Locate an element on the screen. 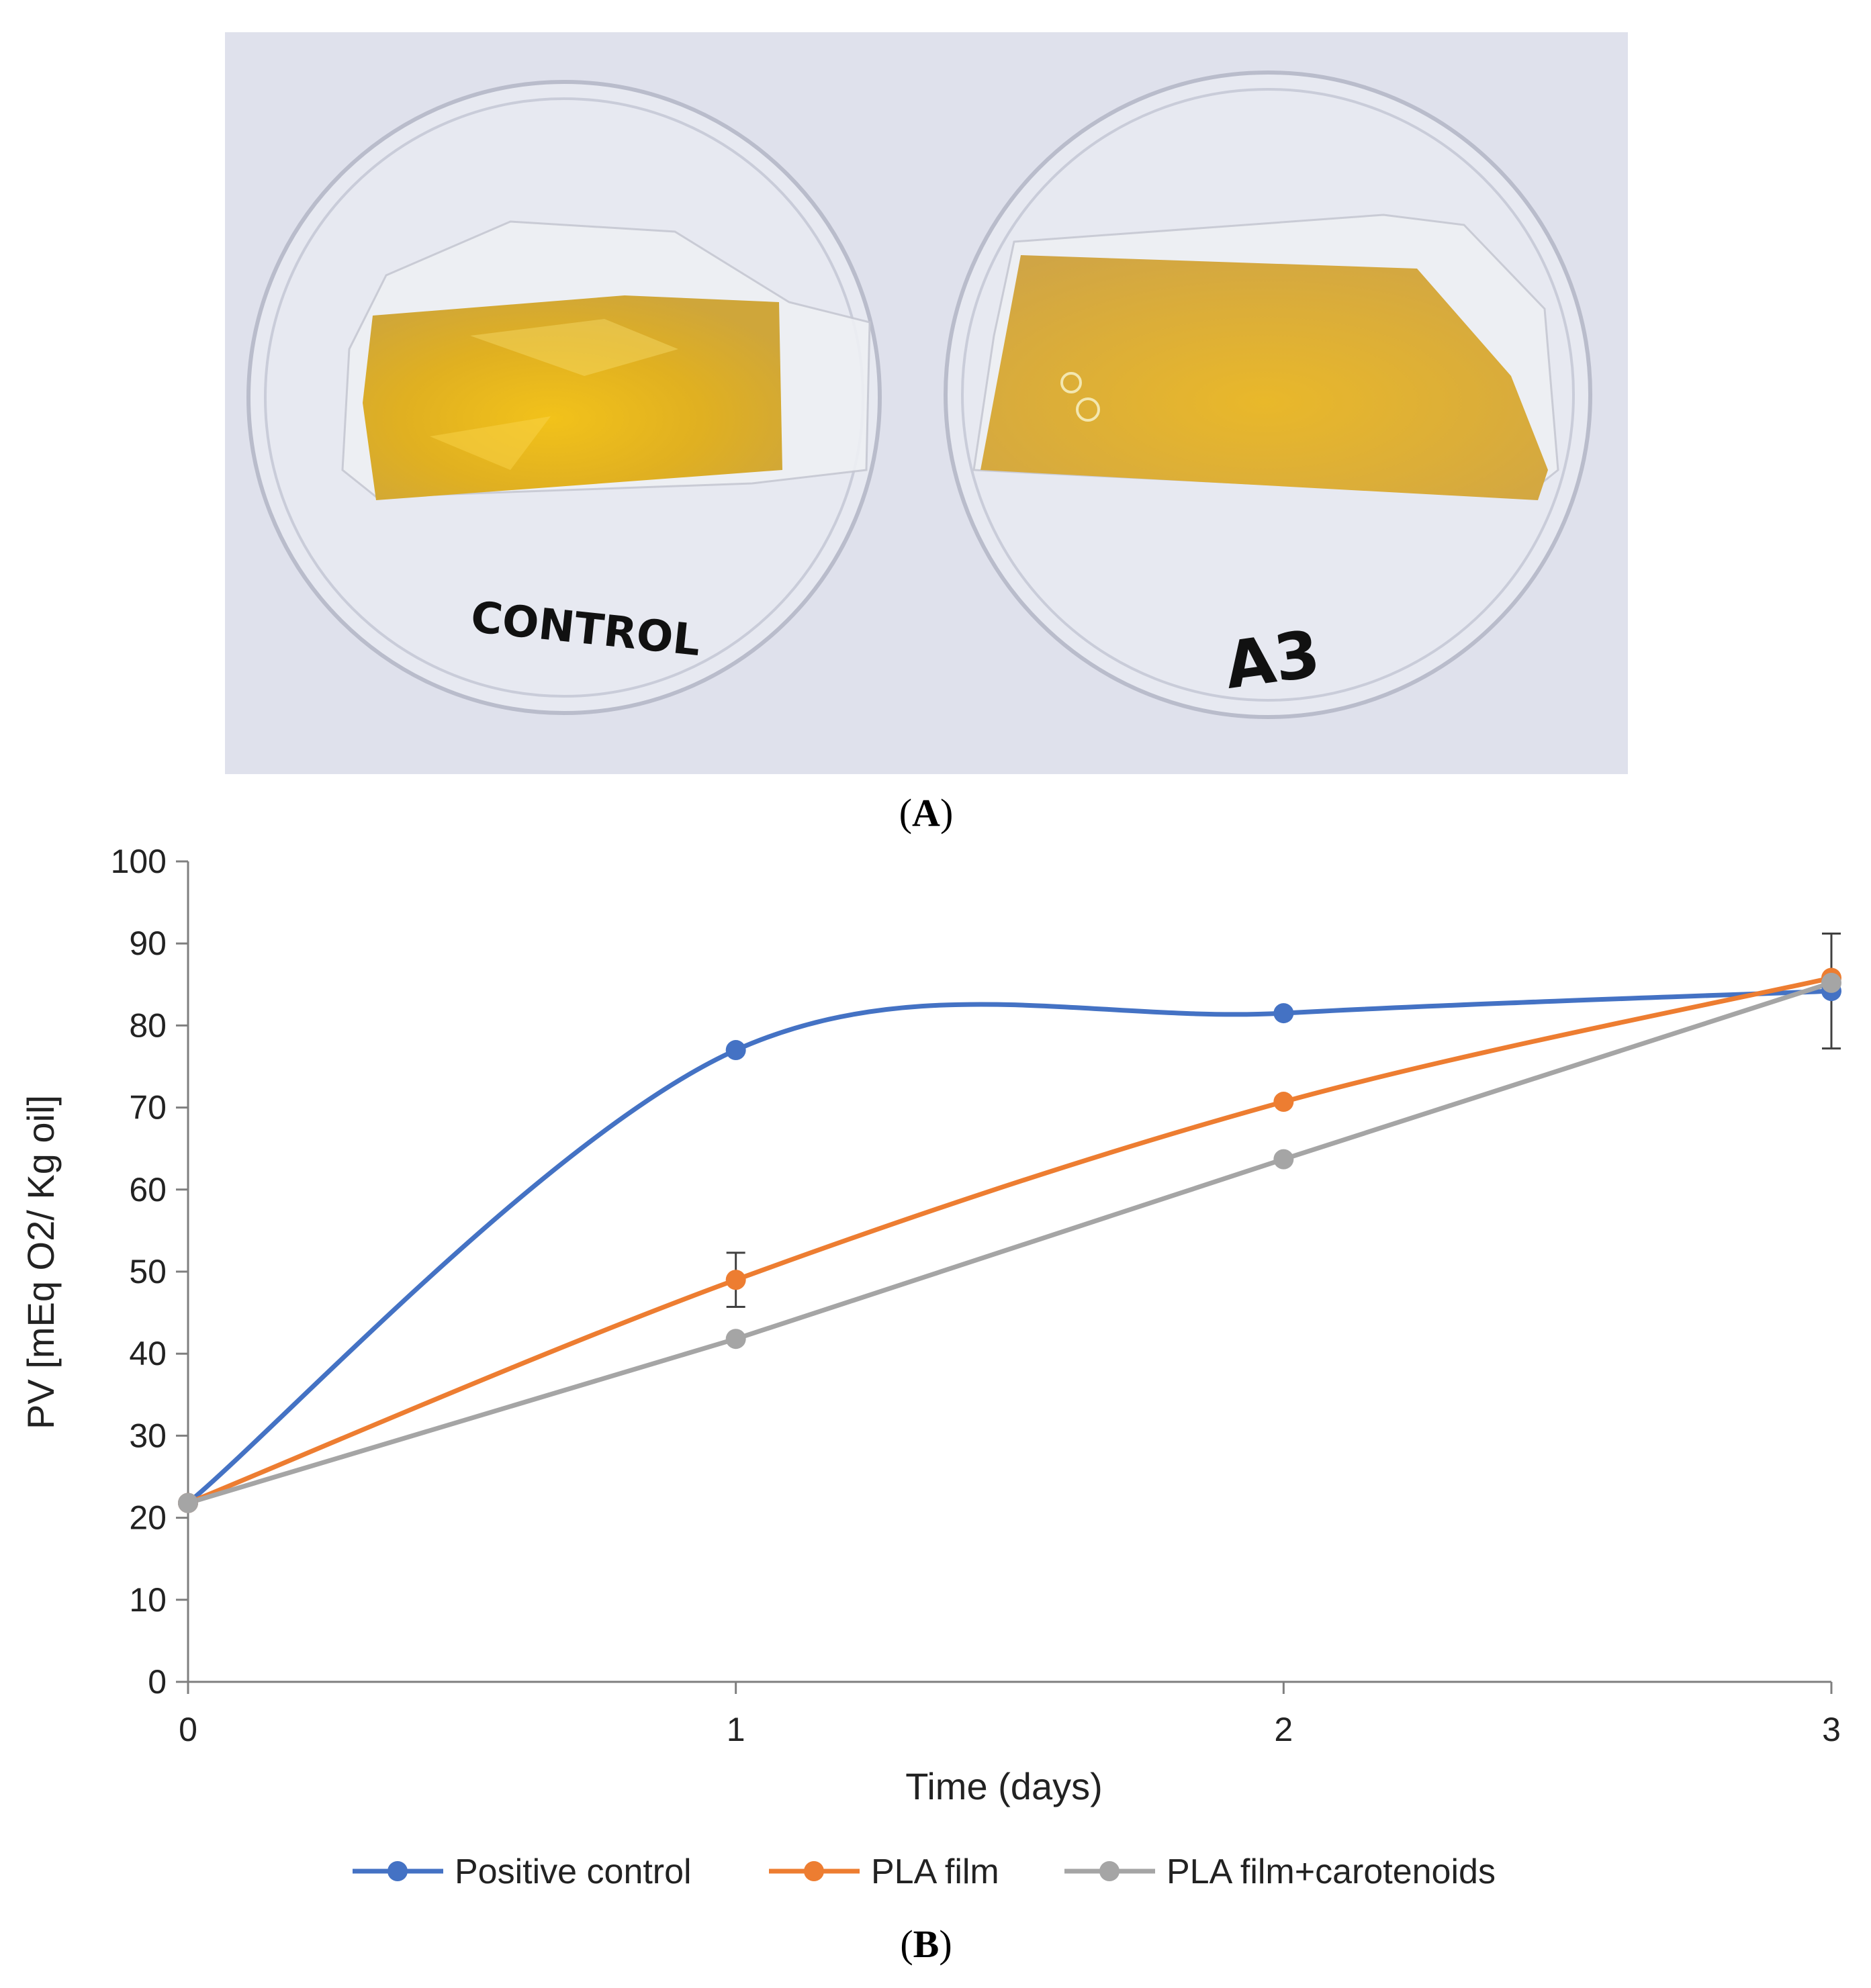 The height and width of the screenshot is (1988, 1871). legend-label: PLA film is located at coordinates (935, 1871).